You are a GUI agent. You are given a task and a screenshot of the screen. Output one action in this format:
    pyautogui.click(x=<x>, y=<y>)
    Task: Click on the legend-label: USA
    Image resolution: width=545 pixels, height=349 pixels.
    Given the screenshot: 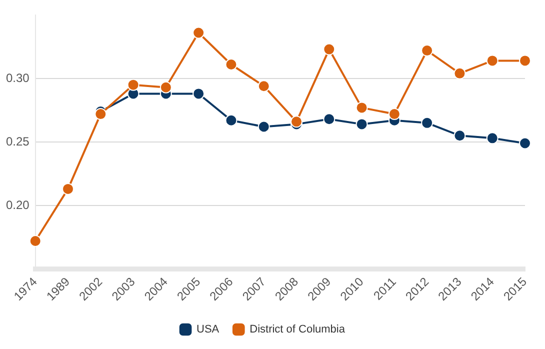 What is the action you would take?
    pyautogui.click(x=208, y=330)
    